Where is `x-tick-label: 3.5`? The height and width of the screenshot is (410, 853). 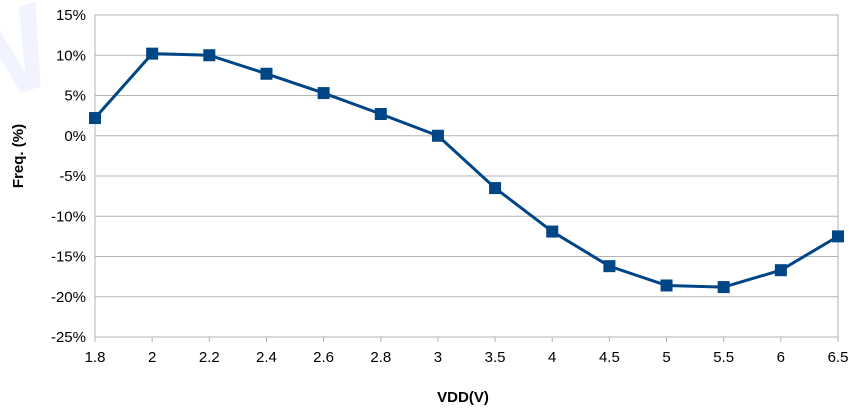
x-tick-label: 3.5 is located at coordinates (495, 357).